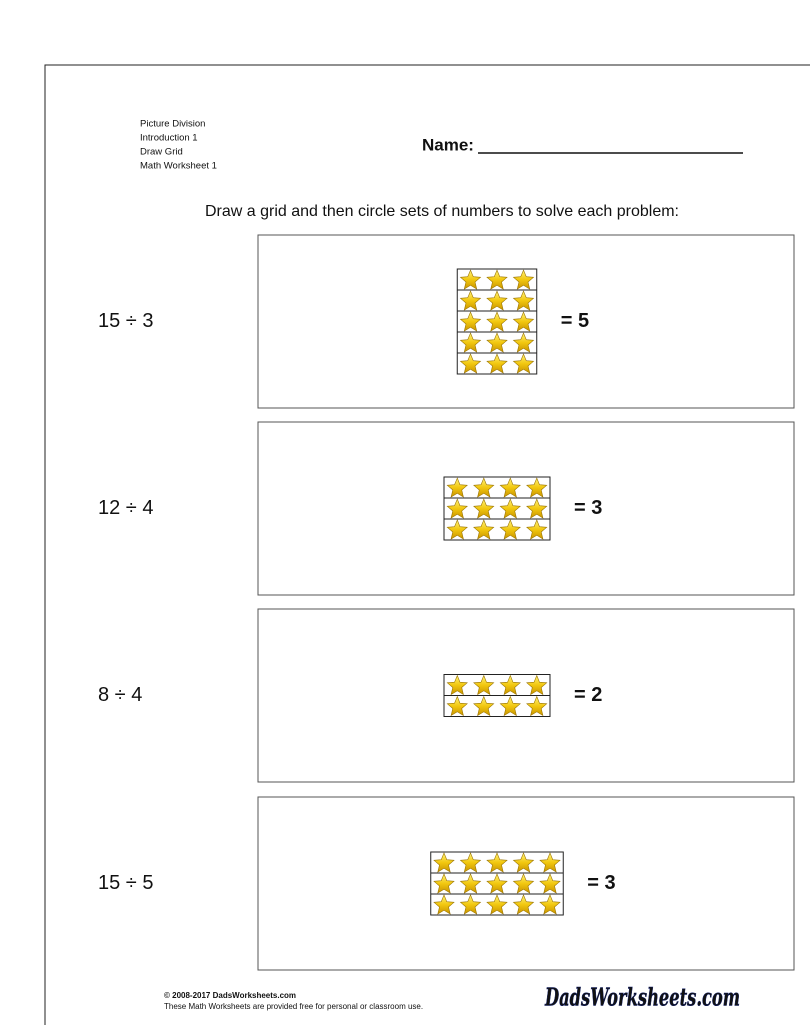 This screenshot has height=1025, width=810. Describe the element at coordinates (642, 997) in the screenshot. I see `logo: DadsWorksheets.com` at that location.